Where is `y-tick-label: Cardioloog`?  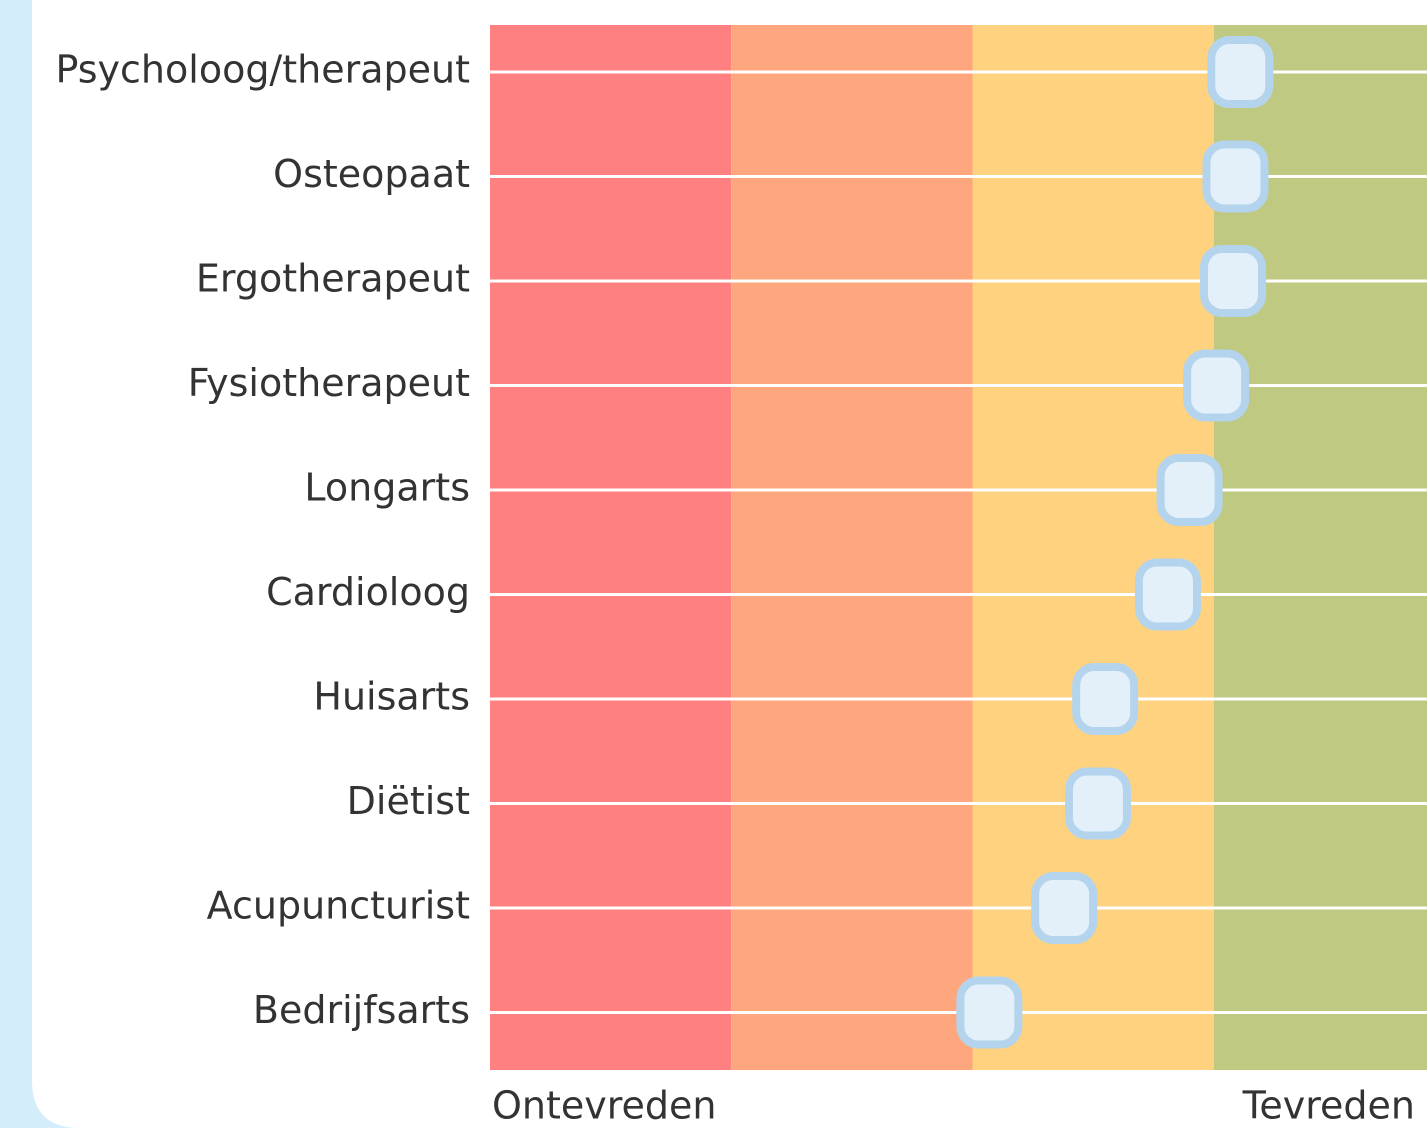
y-tick-label: Cardioloog is located at coordinates (368, 592).